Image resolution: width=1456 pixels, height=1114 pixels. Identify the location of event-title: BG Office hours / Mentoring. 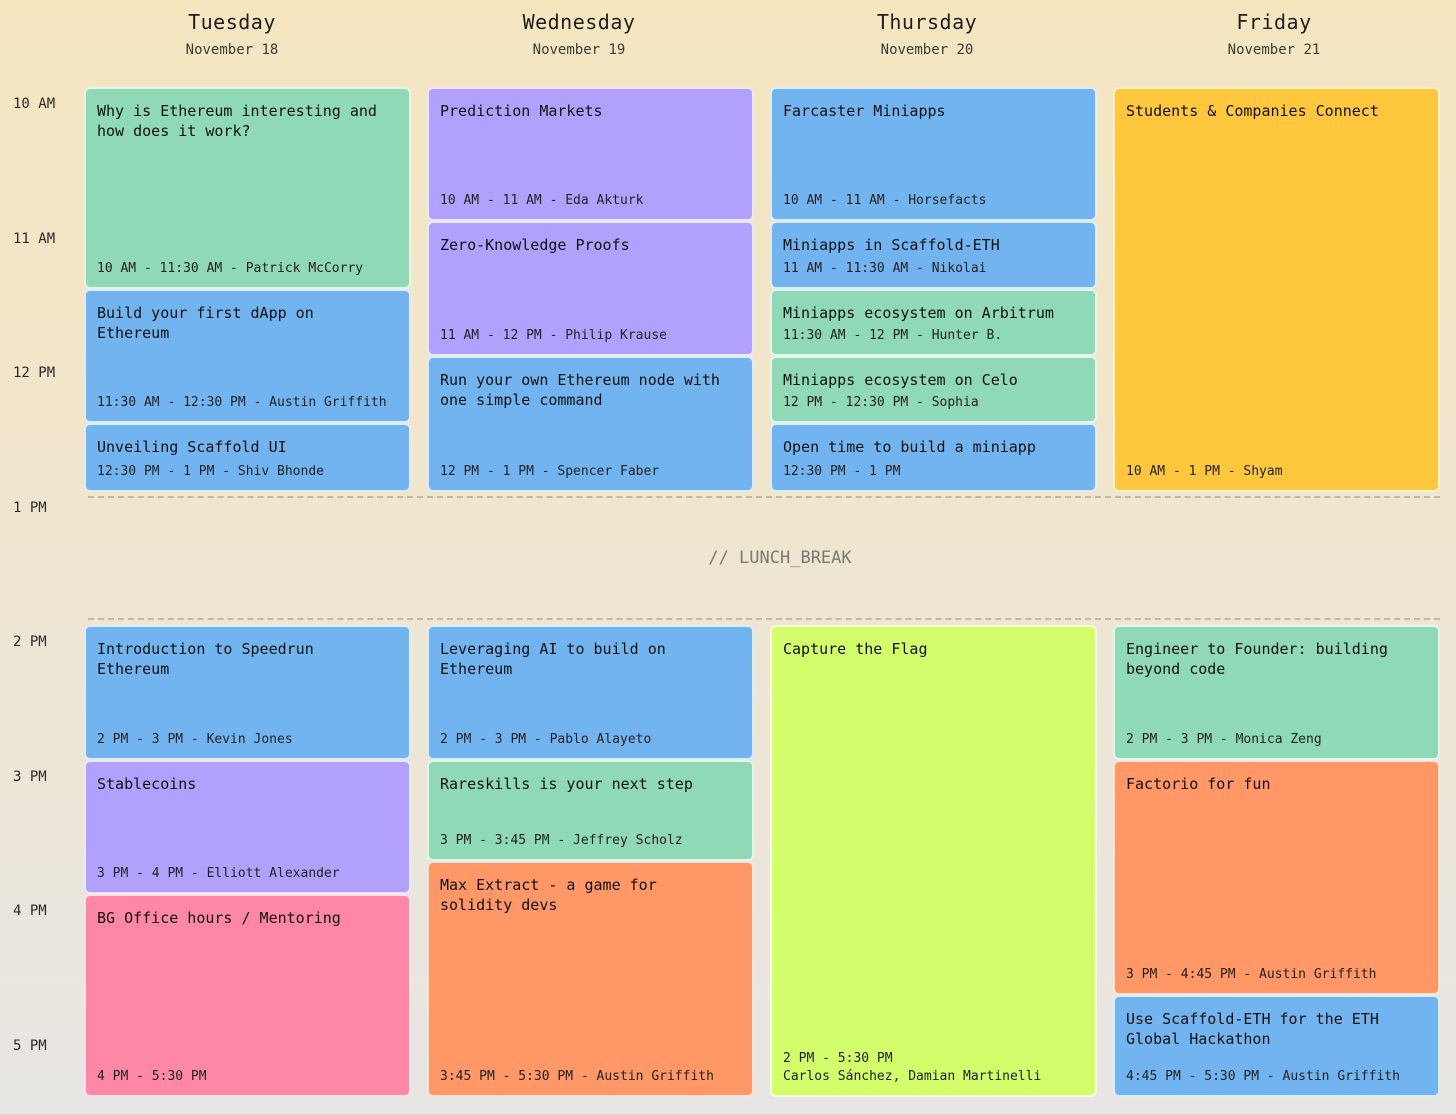
(219, 918).